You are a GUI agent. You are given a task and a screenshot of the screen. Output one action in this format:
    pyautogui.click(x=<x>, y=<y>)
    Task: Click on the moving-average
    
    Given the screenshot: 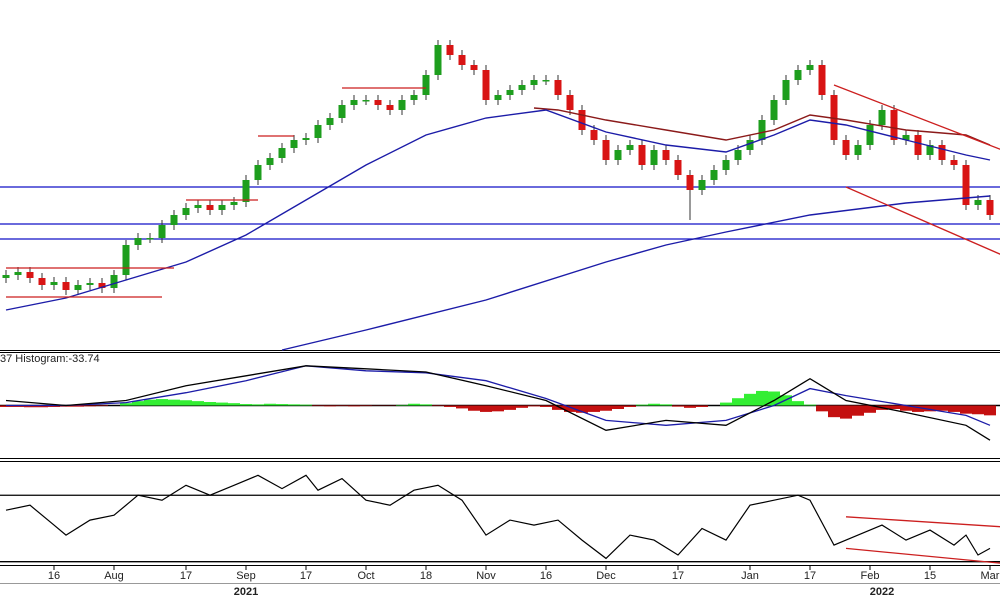 What is the action you would take?
    pyautogui.click(x=762, y=126)
    